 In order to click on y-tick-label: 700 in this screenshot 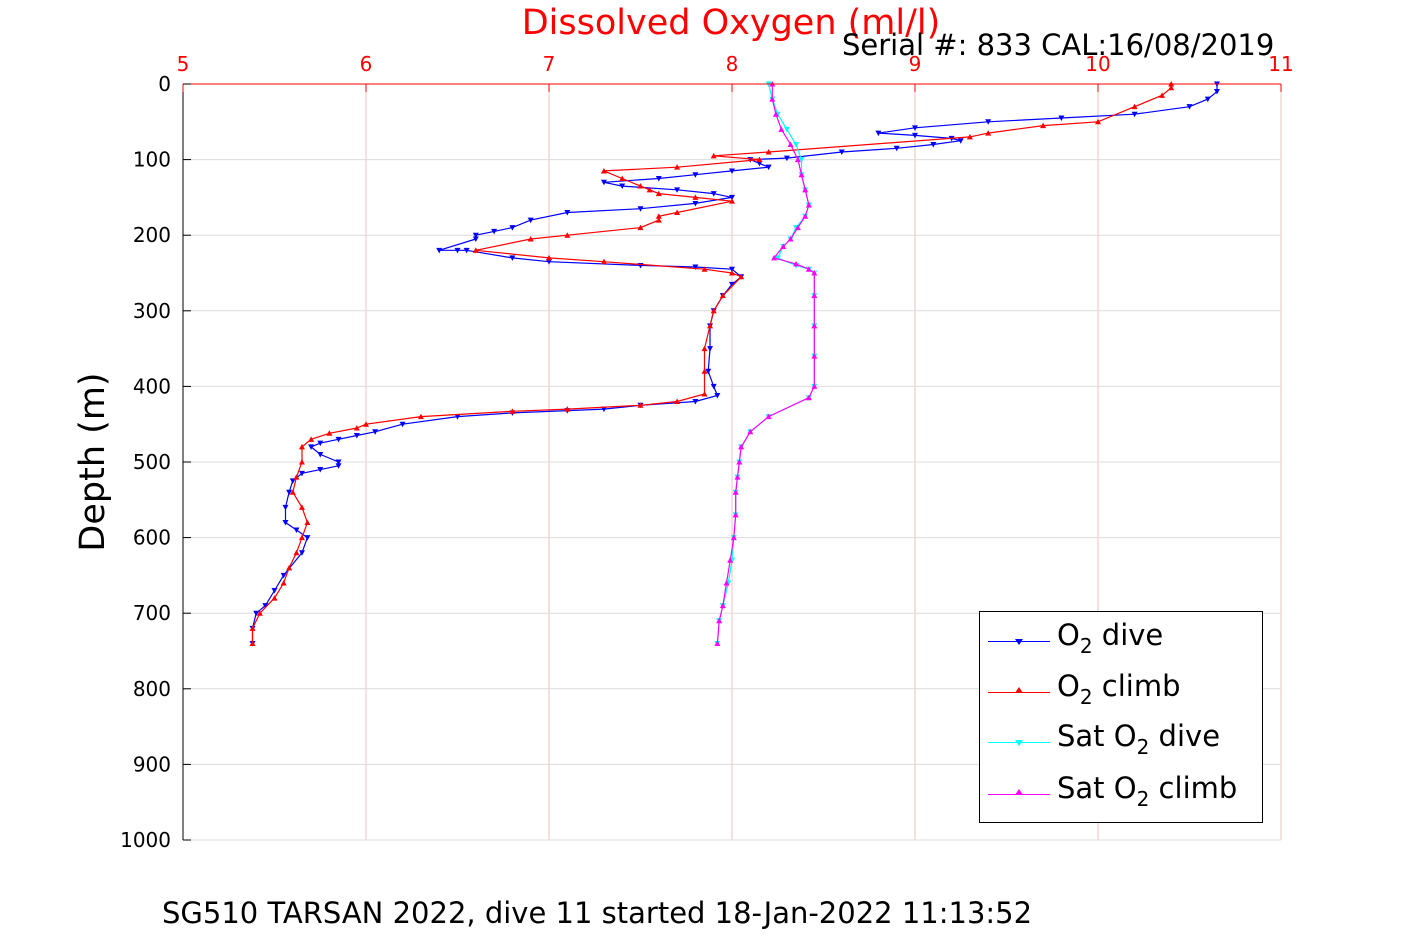, I will do `click(152, 613)`.